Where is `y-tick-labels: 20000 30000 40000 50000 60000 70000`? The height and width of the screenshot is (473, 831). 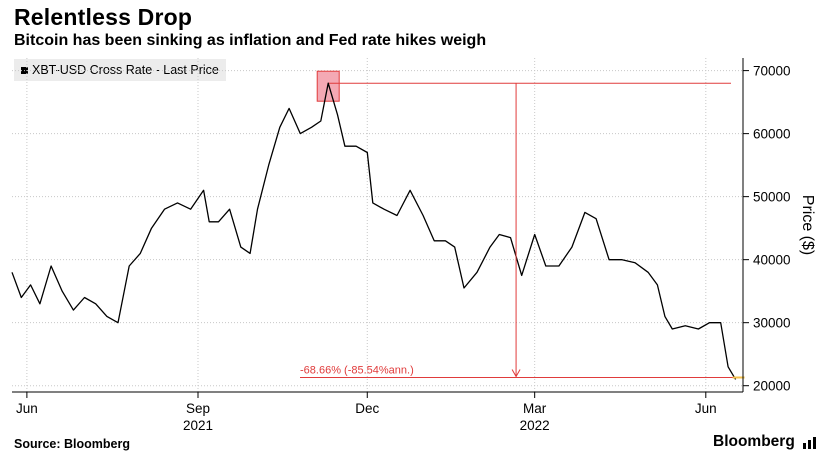
y-tick-labels: 20000 30000 40000 50000 60000 70000 is located at coordinates (767, 229).